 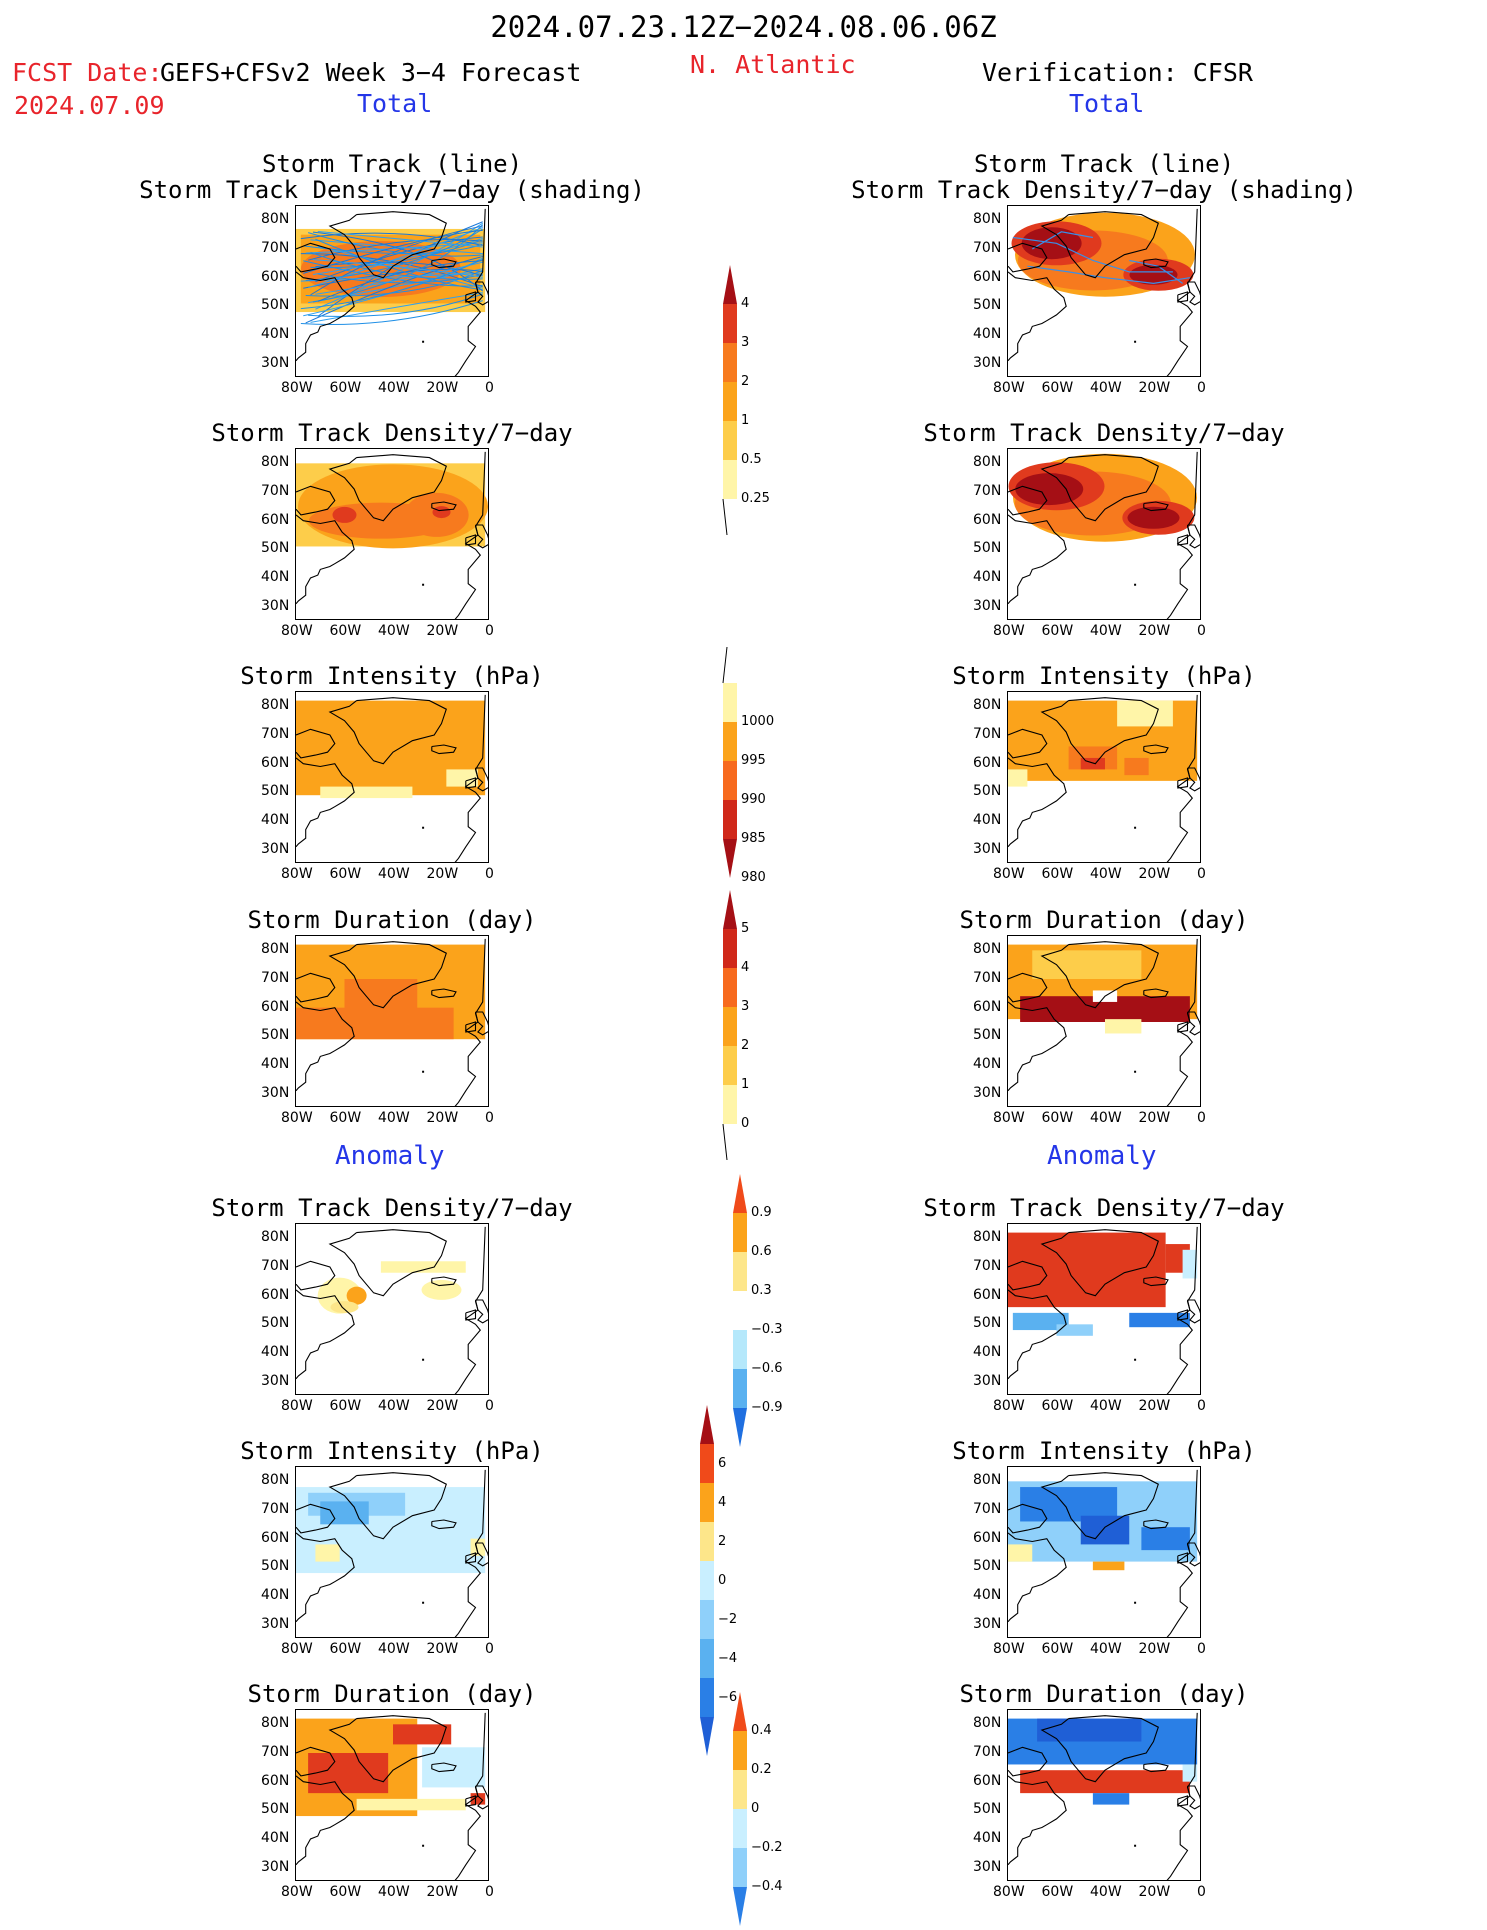 What do you see at coordinates (1104, 1208) in the screenshot?
I see `panel-title: Storm Track Density/7−day` at bounding box center [1104, 1208].